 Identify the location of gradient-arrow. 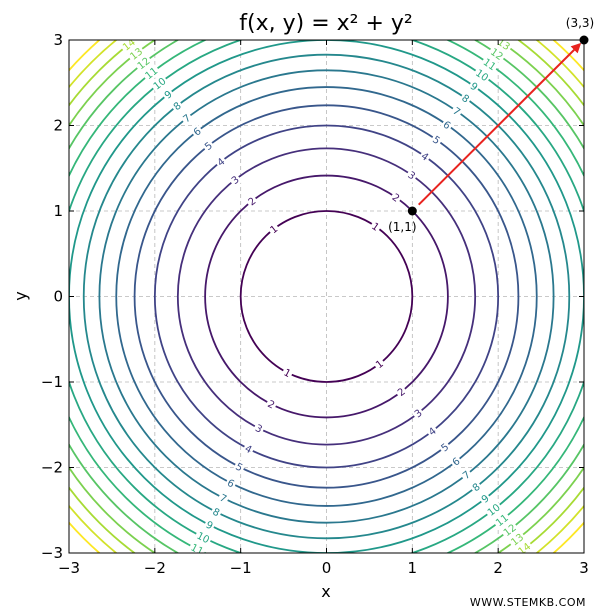
(500, 124).